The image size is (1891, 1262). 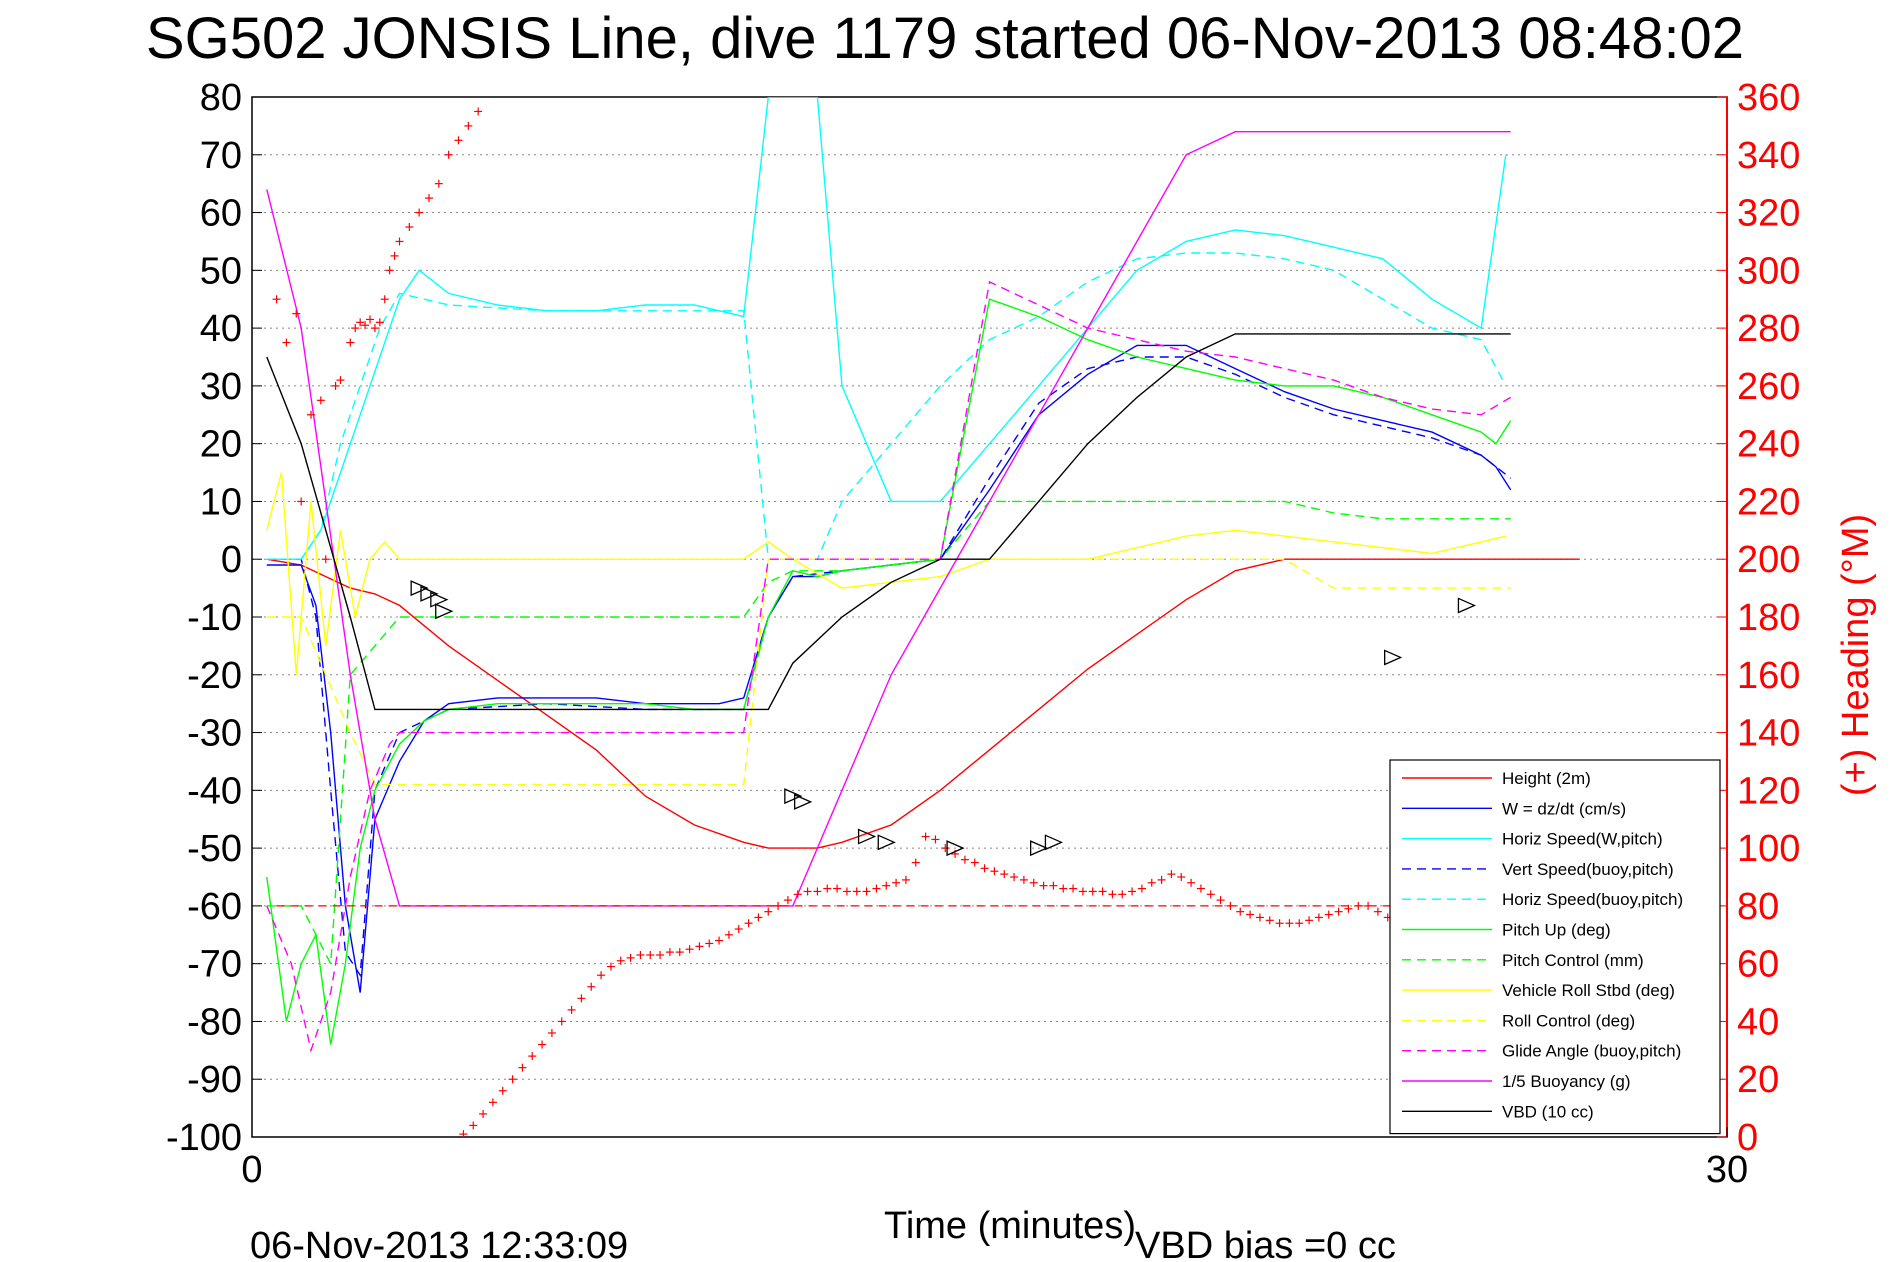 What do you see at coordinates (1747, 1138) in the screenshot?
I see `right-tick-label: 0` at bounding box center [1747, 1138].